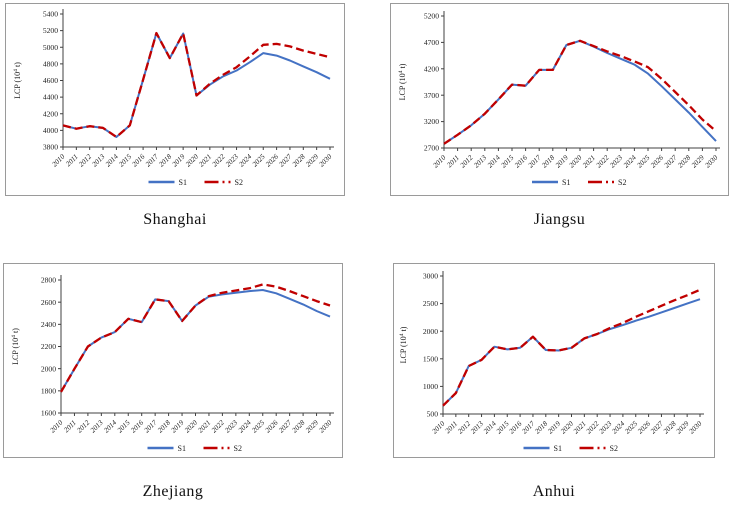 The width and height of the screenshot is (732, 515). I want to click on y-tick-label: 2800, so click(48, 280).